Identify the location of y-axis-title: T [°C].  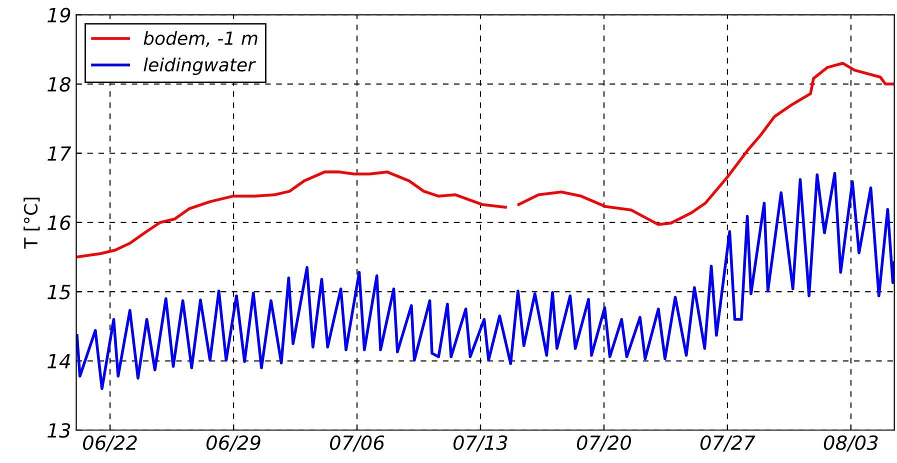
(32, 223).